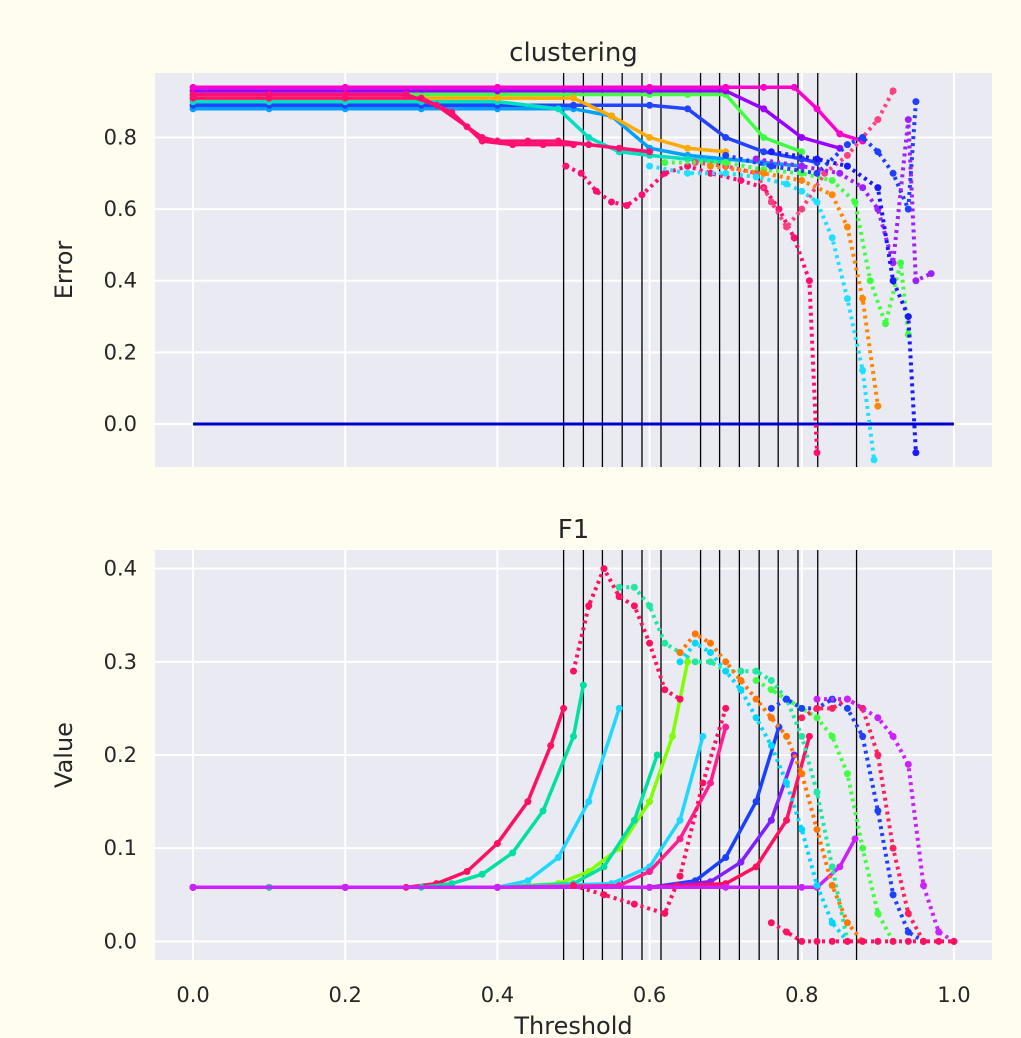 Image resolution: width=1021 pixels, height=1038 pixels. What do you see at coordinates (649, 995) in the screenshot?
I see `x-tick-label: 0.6` at bounding box center [649, 995].